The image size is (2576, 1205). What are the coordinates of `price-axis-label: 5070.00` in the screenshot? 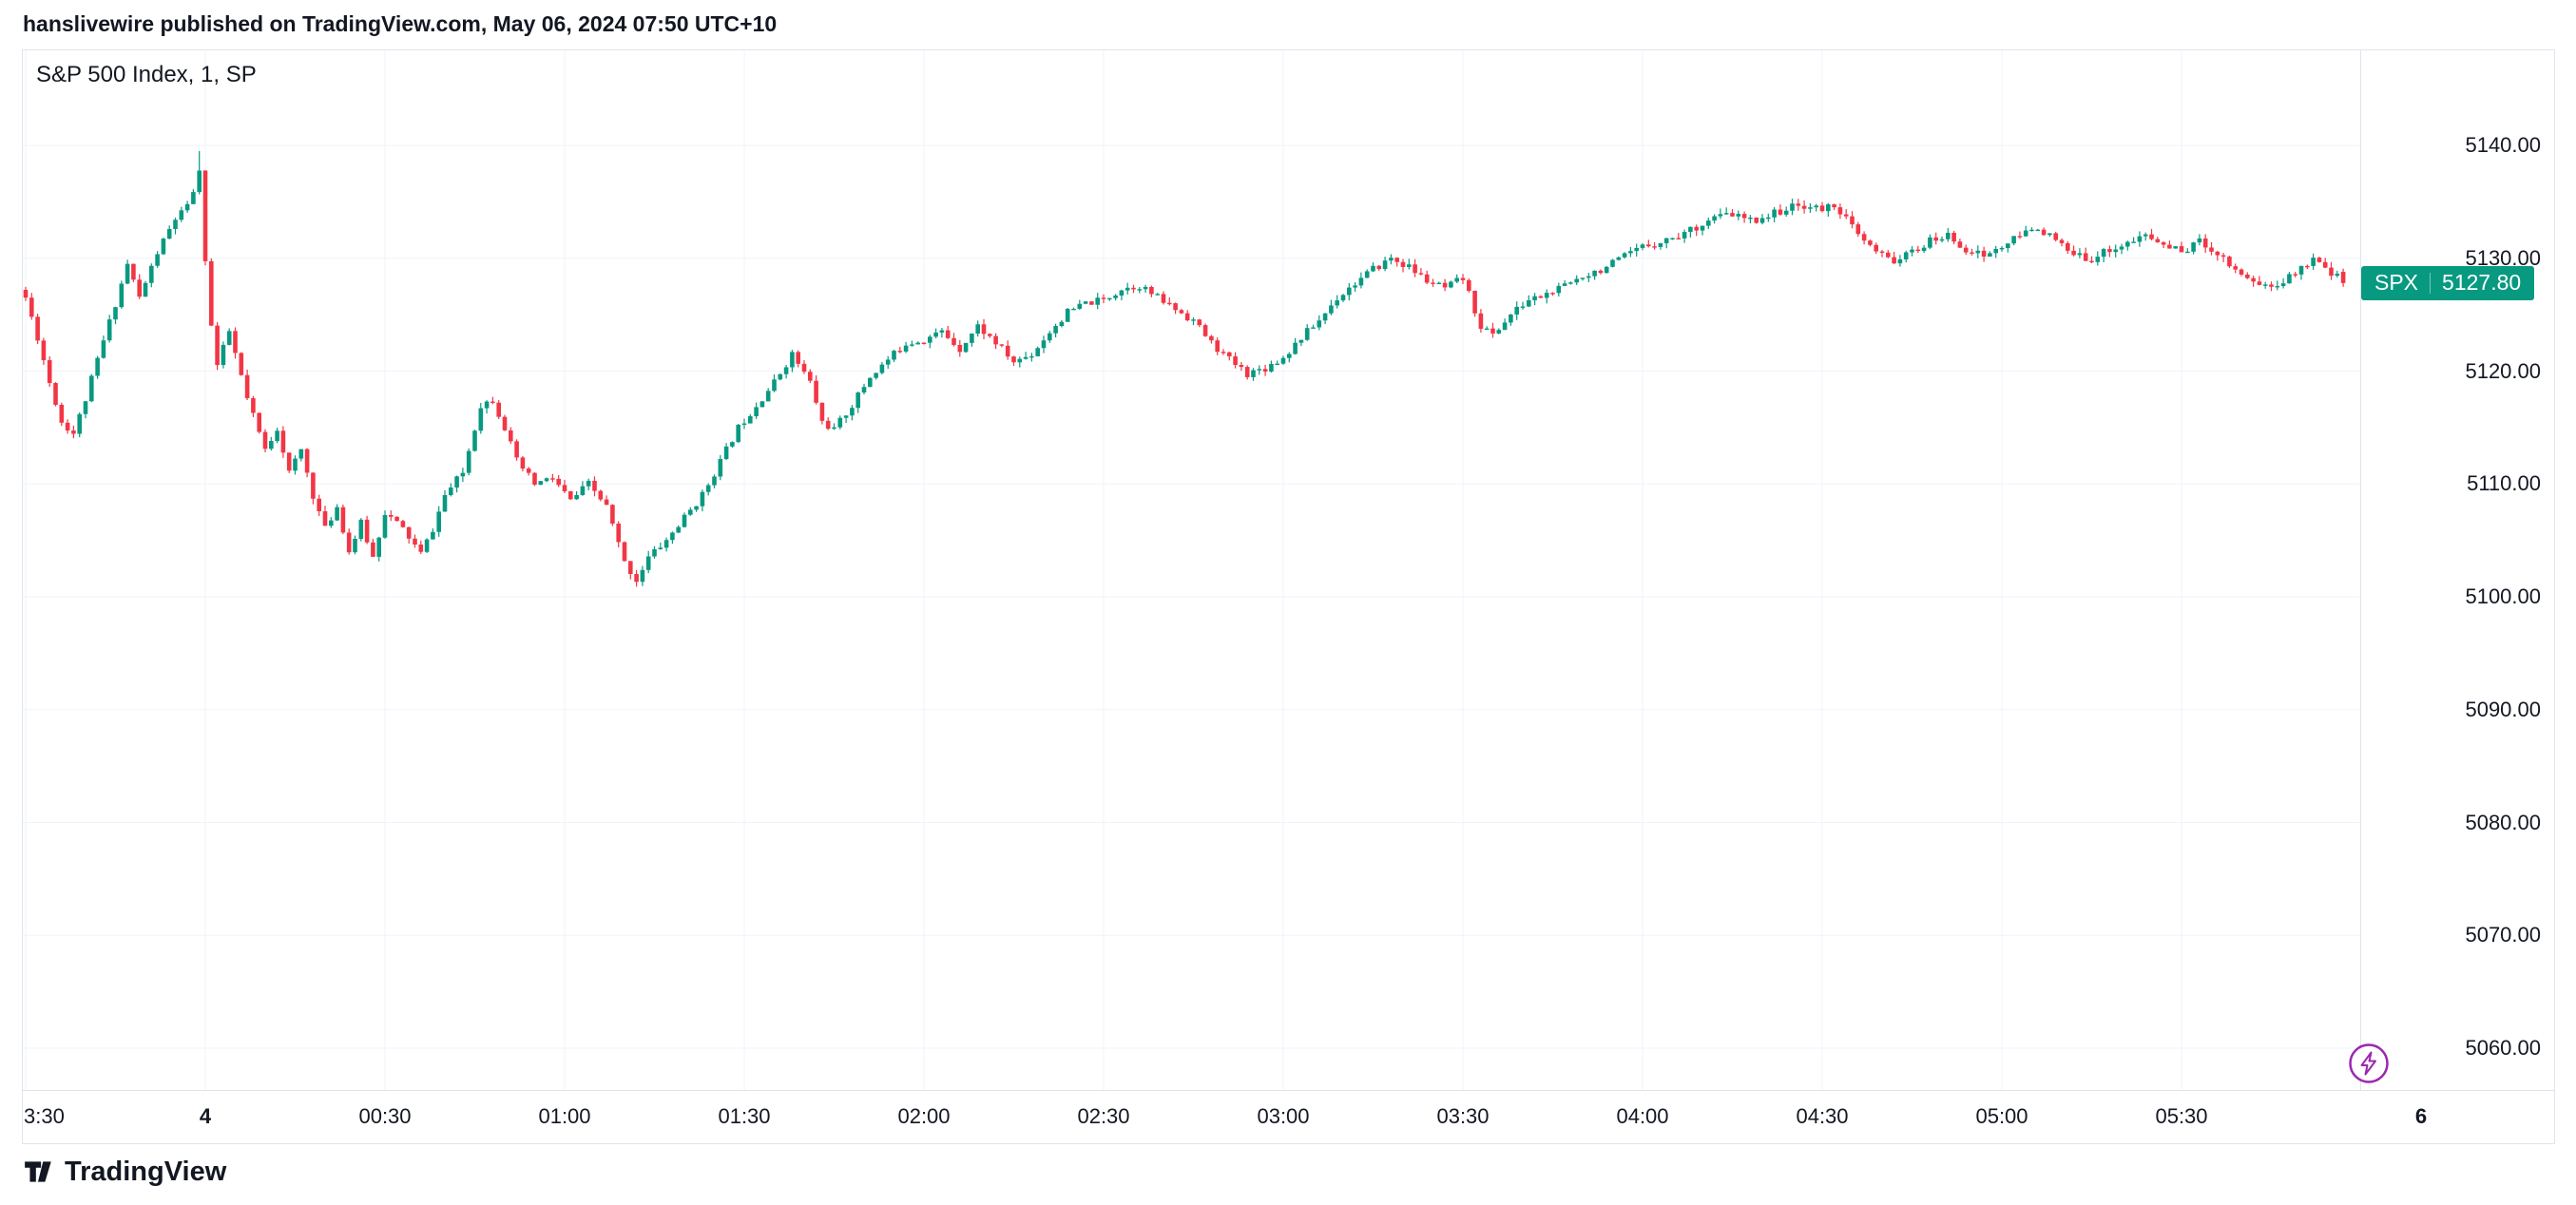 It's located at (2503, 935).